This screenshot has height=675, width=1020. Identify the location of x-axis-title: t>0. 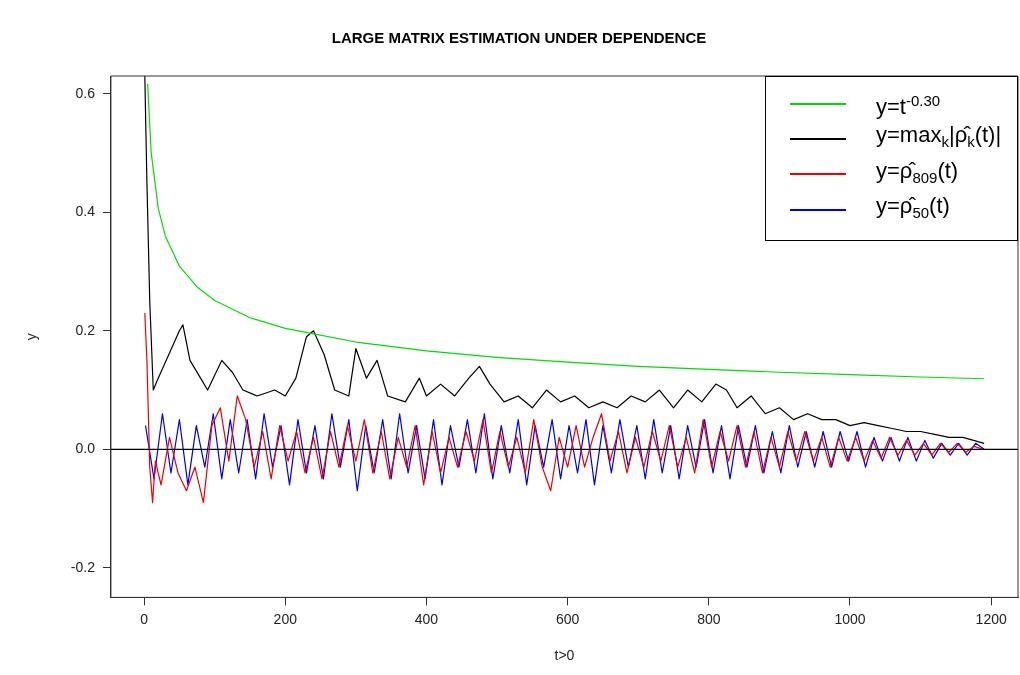
(564, 655).